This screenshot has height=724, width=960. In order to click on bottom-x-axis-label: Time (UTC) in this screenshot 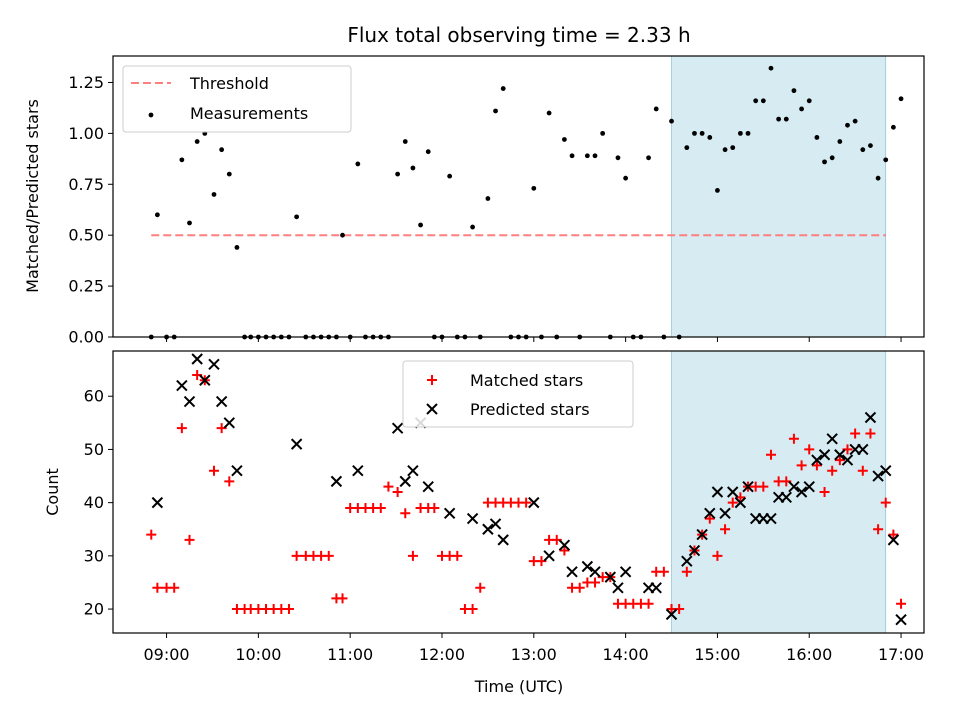, I will do `click(518, 686)`.